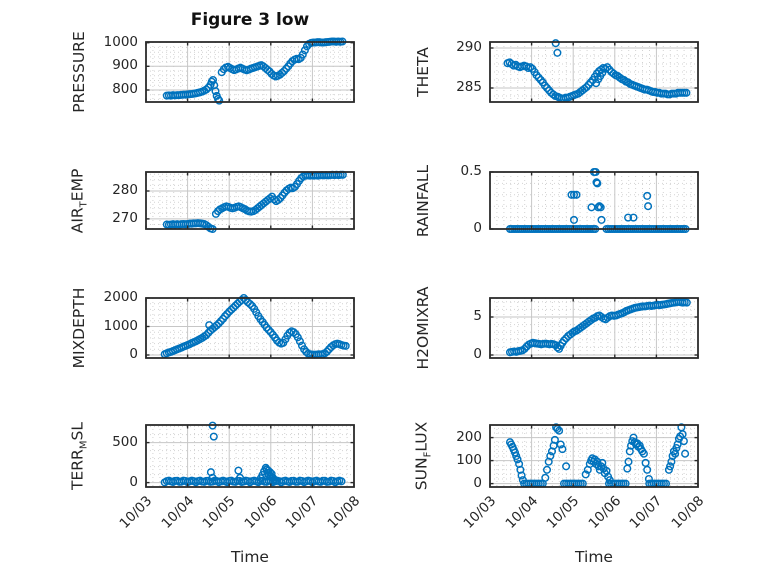 The width and height of the screenshot is (778, 583). I want to click on plot-area-air-temp, so click(250, 202).